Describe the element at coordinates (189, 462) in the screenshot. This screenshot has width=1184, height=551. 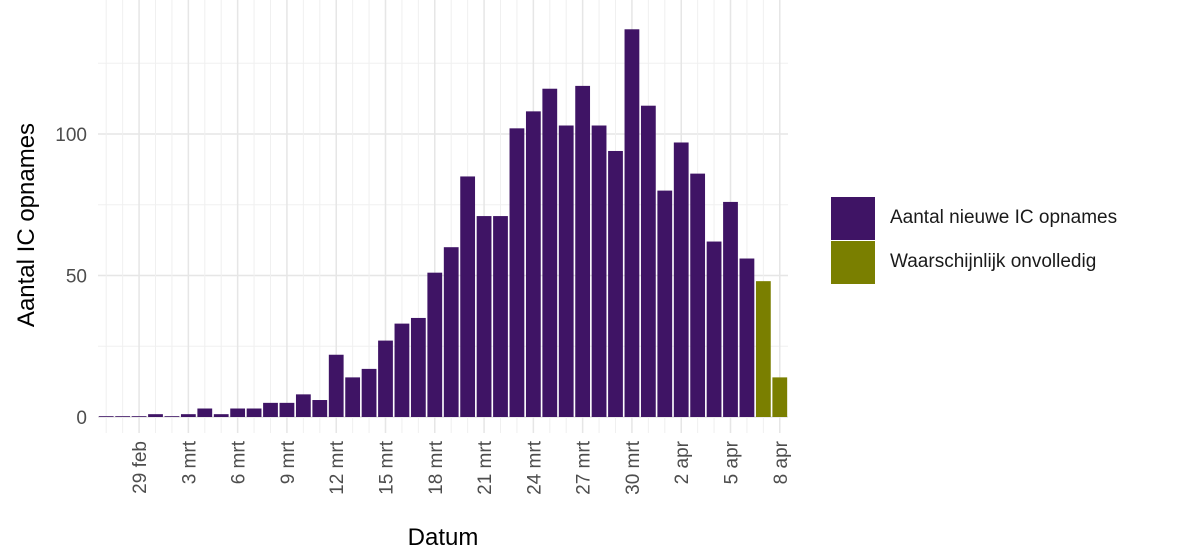
I see `x-tick-label: 3 mrt` at that location.